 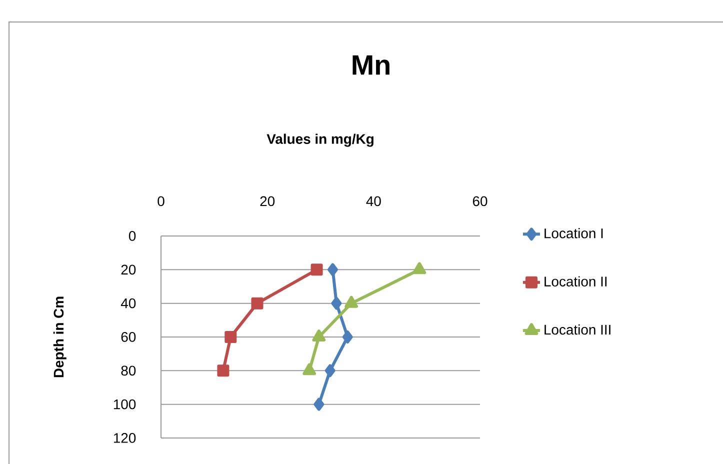 What do you see at coordinates (575, 281) in the screenshot?
I see `legend-label: Location II` at bounding box center [575, 281].